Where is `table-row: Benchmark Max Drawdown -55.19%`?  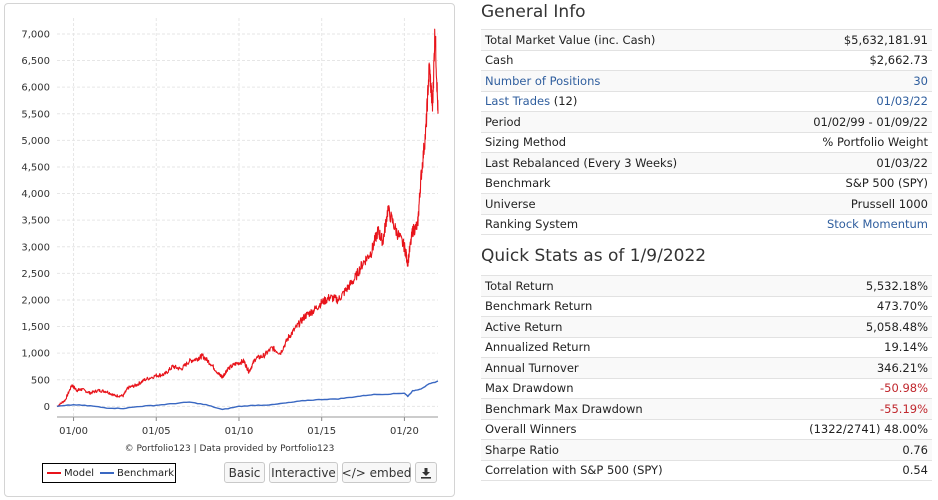
table-row: Benchmark Max Drawdown -55.19% is located at coordinates (706, 408).